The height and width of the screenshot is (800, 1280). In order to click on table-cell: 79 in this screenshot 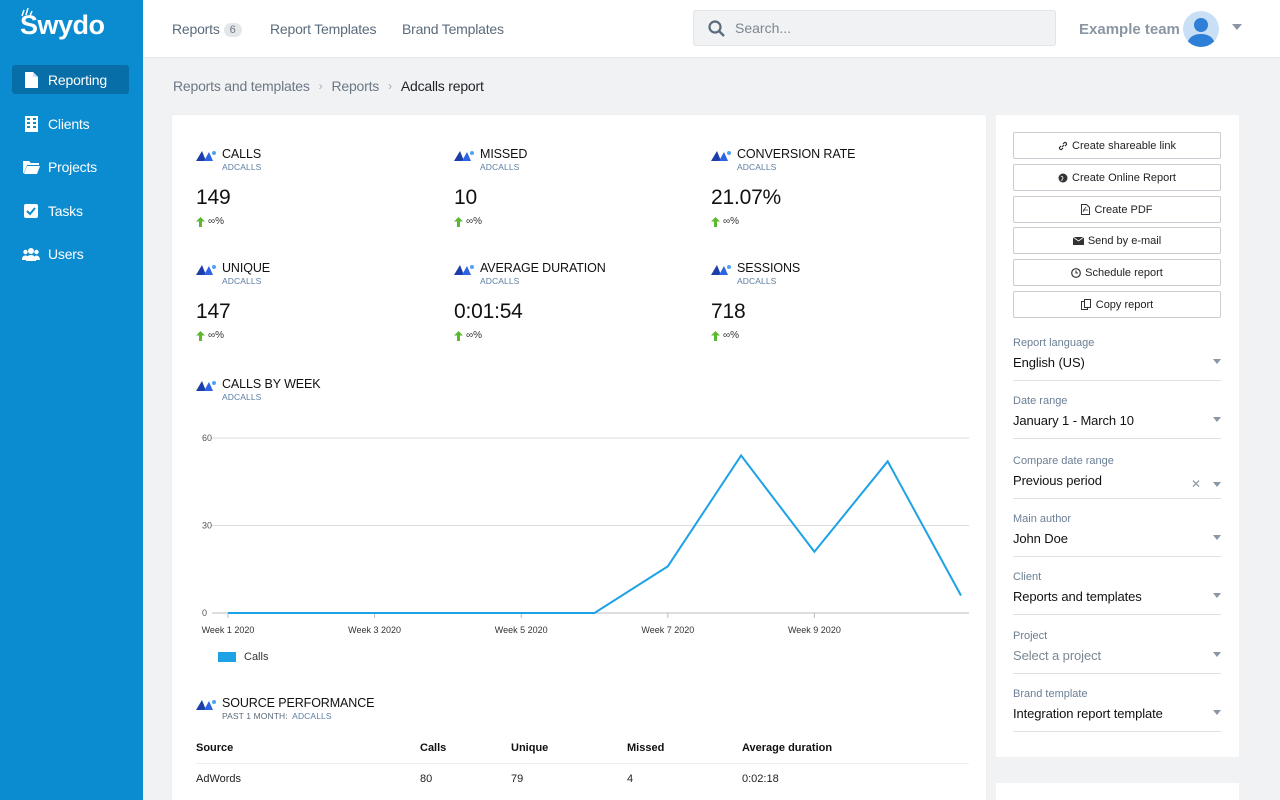, I will do `click(569, 778)`.